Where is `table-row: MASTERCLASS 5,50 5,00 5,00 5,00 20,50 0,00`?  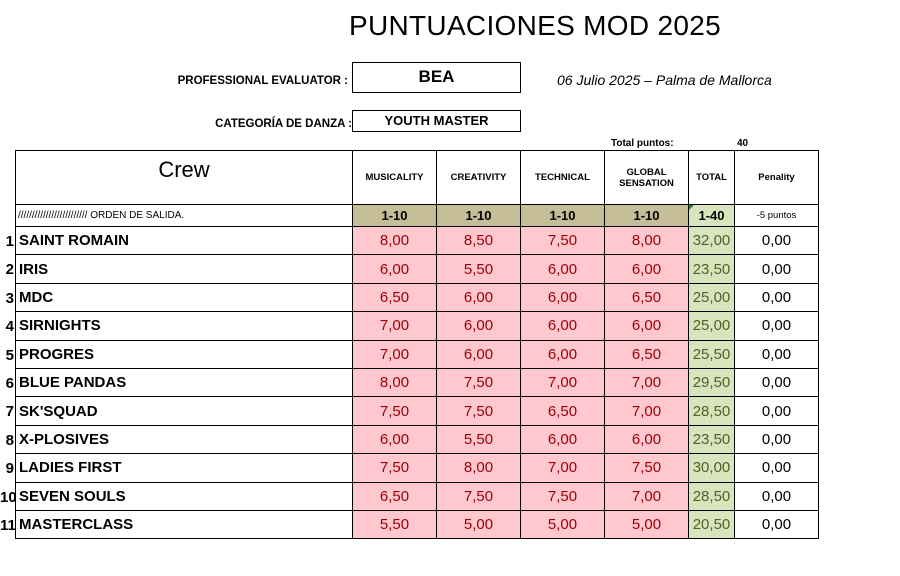
table-row: MASTERCLASS 5,50 5,00 5,00 5,00 20,50 0,00 is located at coordinates (417, 524).